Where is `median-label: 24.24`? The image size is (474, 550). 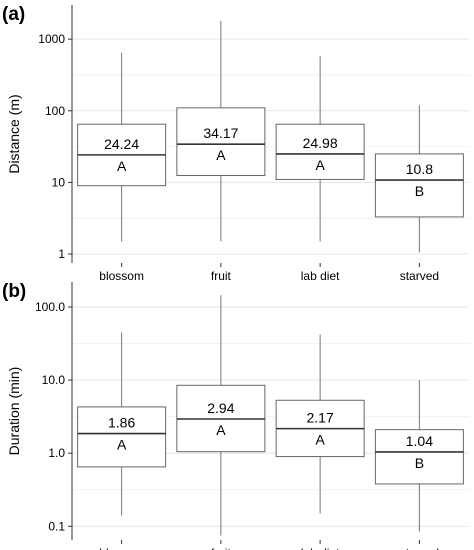
median-label: 24.24 is located at coordinates (121, 144).